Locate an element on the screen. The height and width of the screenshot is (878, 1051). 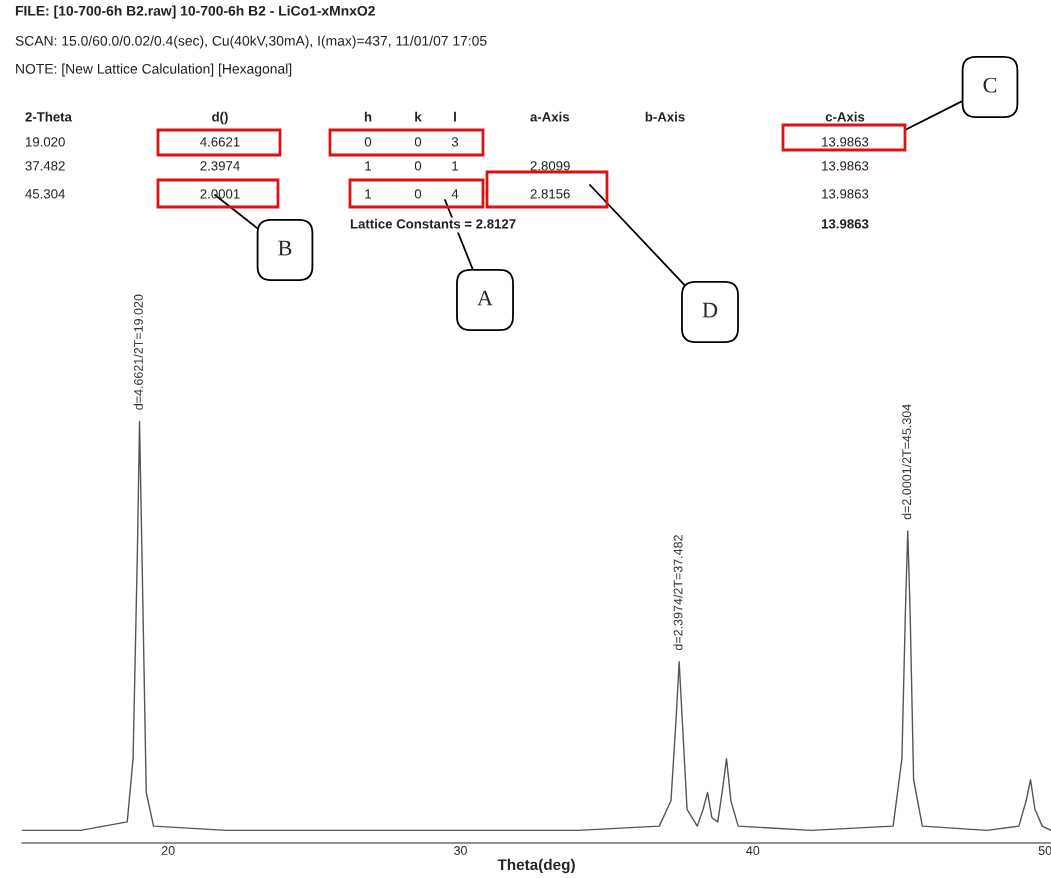
text: 4 is located at coordinates (455, 194).